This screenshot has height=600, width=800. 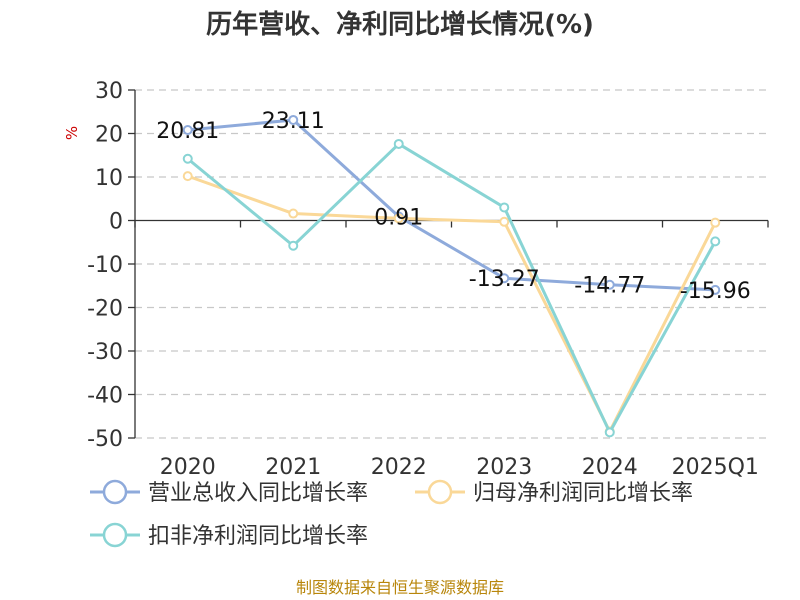 I want to click on x-tick-label: 2020, so click(x=188, y=467).